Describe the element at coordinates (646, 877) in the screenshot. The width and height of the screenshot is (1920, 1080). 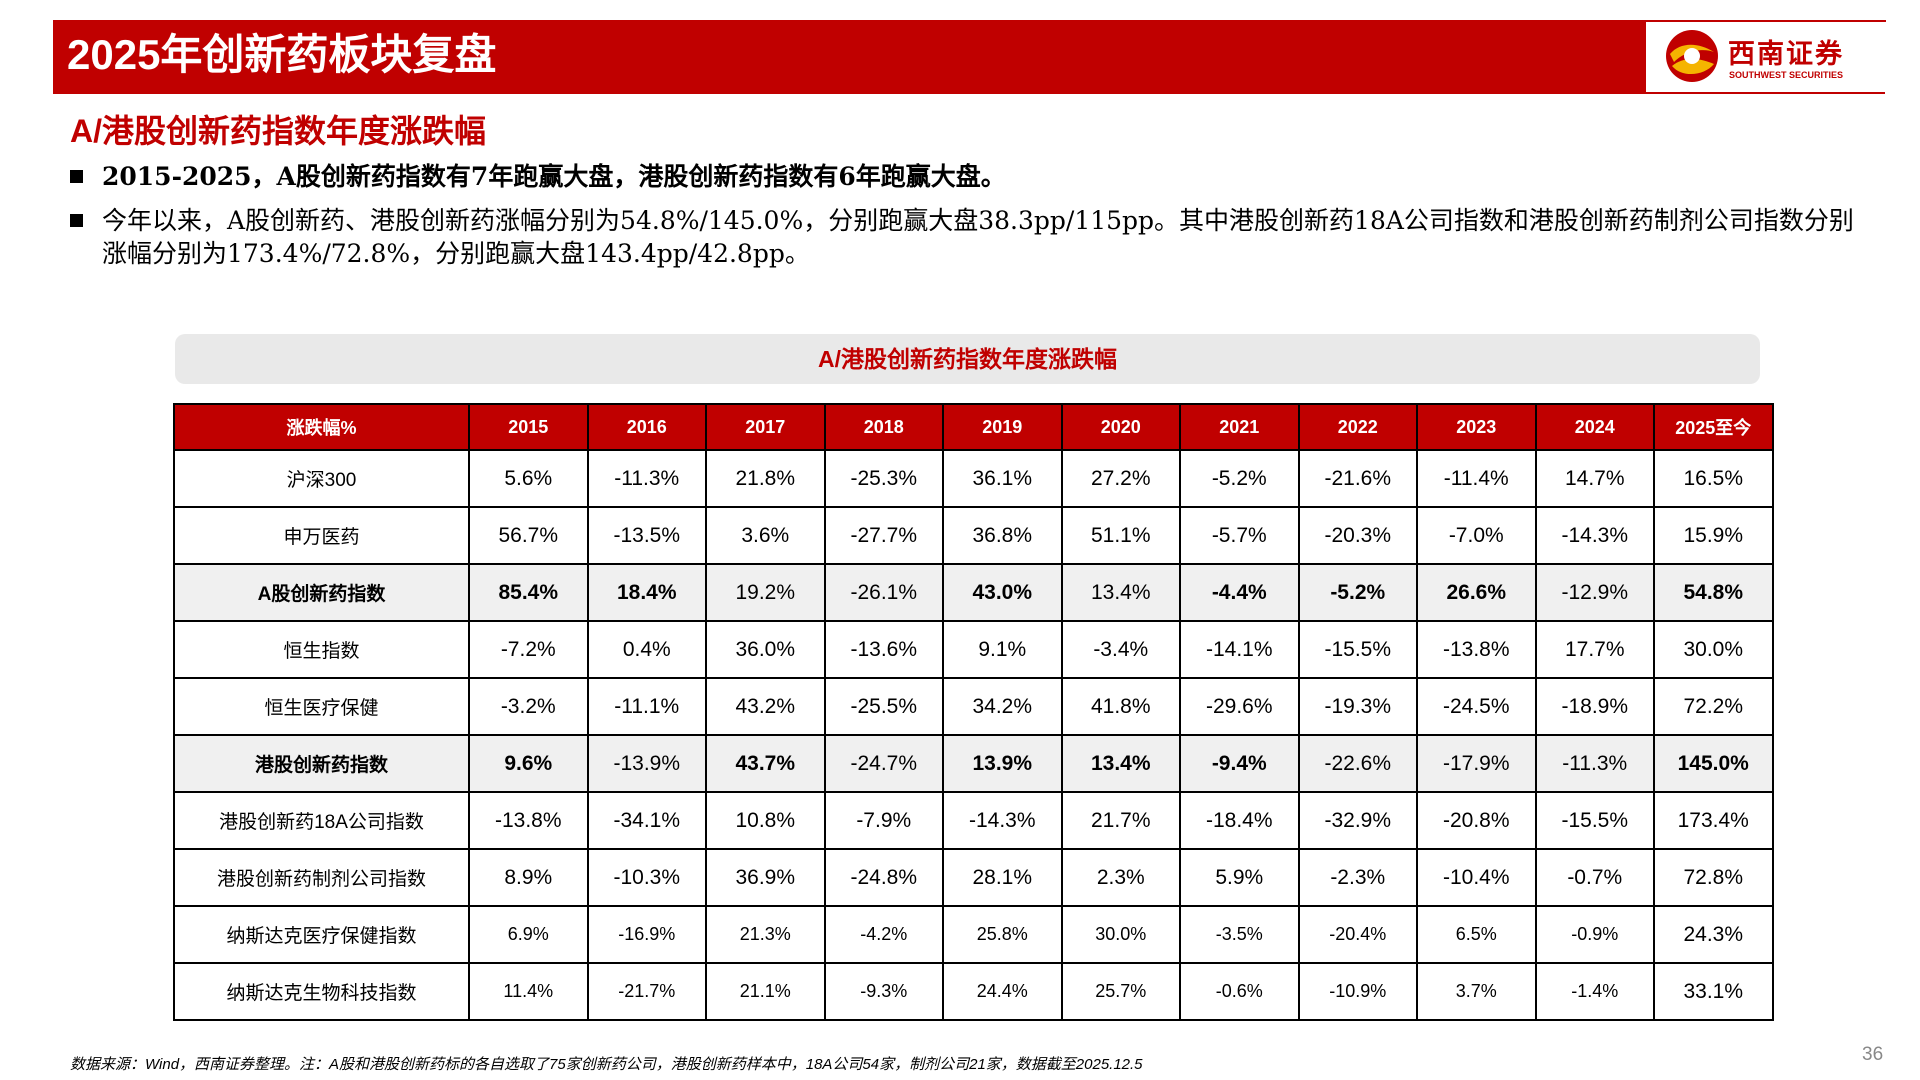
I see `table-cell: -10.3%` at that location.